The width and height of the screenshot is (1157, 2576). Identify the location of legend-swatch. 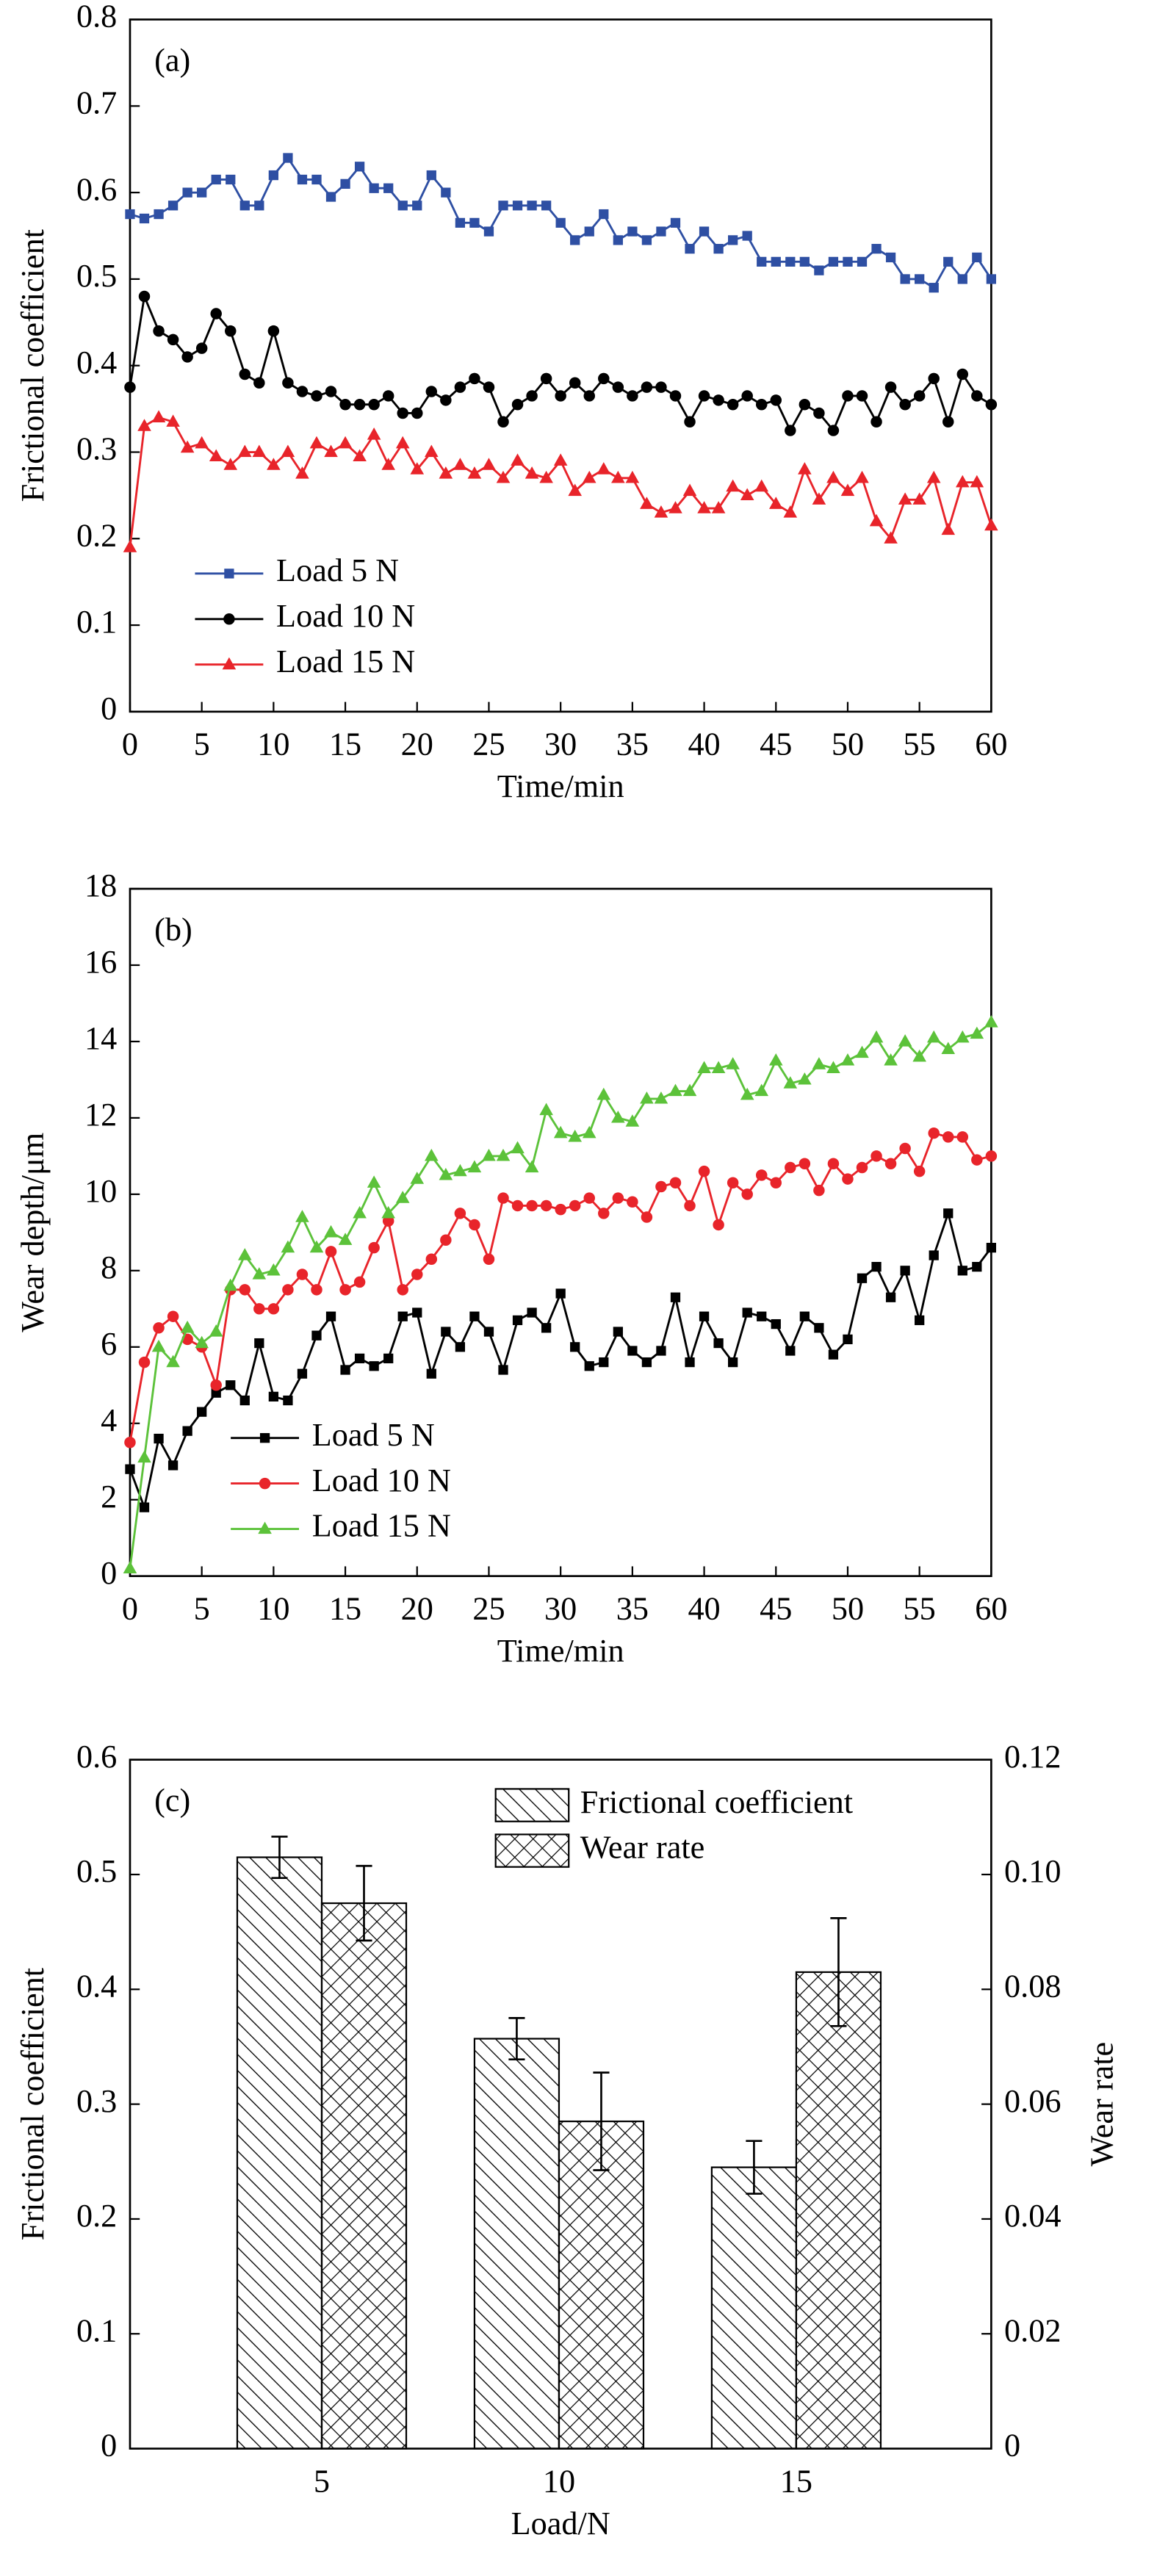
(532, 1805).